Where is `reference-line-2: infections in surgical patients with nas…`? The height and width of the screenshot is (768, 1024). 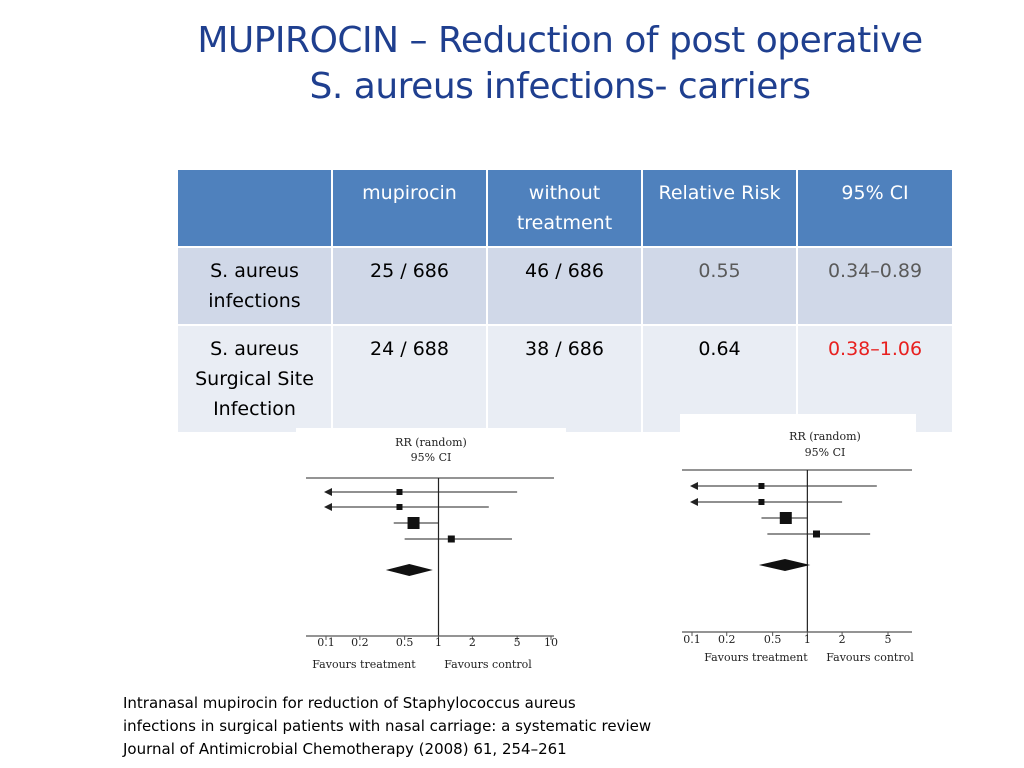
reference-line-2: infections in surgical patients with nas… is located at coordinates (387, 726).